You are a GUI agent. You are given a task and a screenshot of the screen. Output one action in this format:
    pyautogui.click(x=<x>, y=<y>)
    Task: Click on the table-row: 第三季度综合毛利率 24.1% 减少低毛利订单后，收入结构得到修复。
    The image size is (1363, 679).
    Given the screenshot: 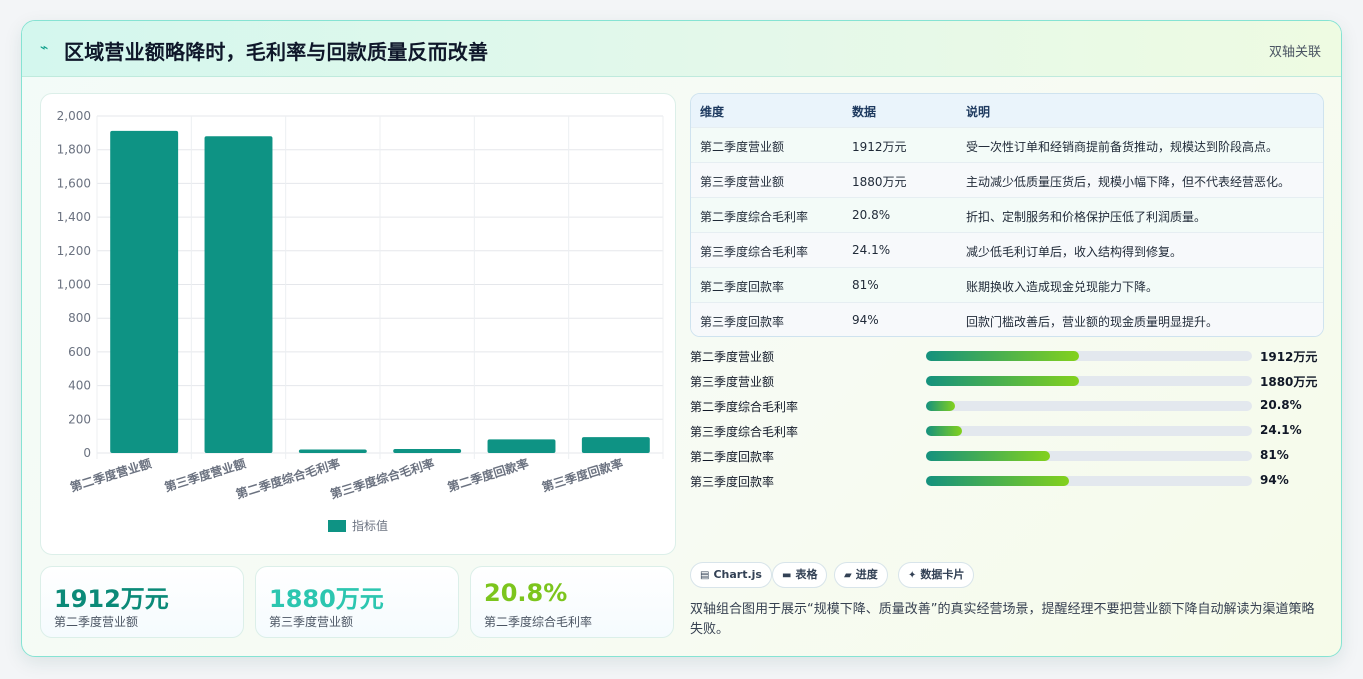 What is the action you would take?
    pyautogui.click(x=1007, y=249)
    